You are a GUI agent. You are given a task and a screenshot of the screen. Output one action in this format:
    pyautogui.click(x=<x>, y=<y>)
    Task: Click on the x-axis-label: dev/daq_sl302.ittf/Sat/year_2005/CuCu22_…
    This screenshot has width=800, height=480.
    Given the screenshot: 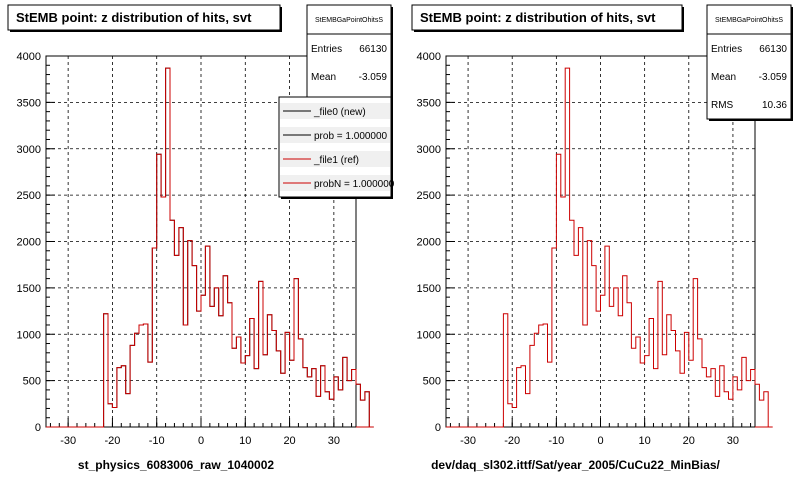 What is the action you would take?
    pyautogui.click(x=575, y=465)
    